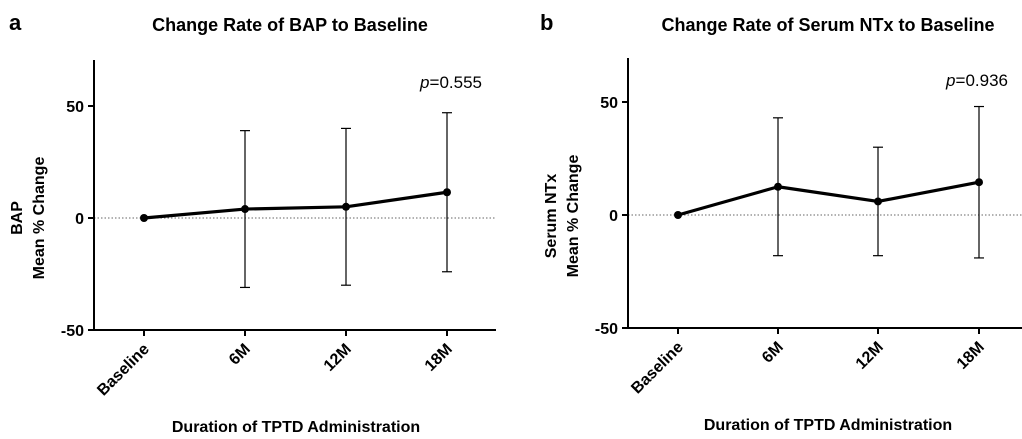 Image resolution: width=1022 pixels, height=439 pixels. I want to click on panel-a-p-value: p=0.555, so click(450, 82).